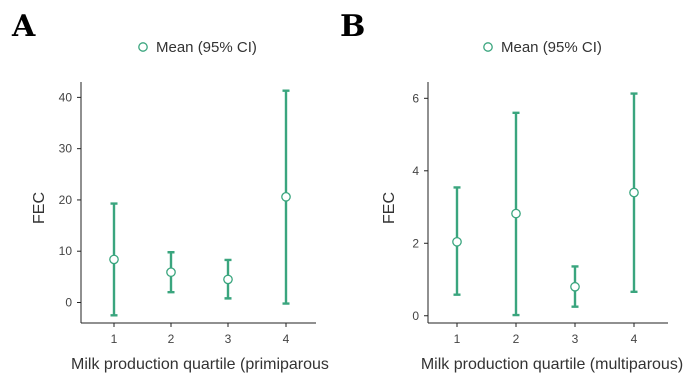  I want to click on panel-b-x-tick-label: 3, so click(575, 339).